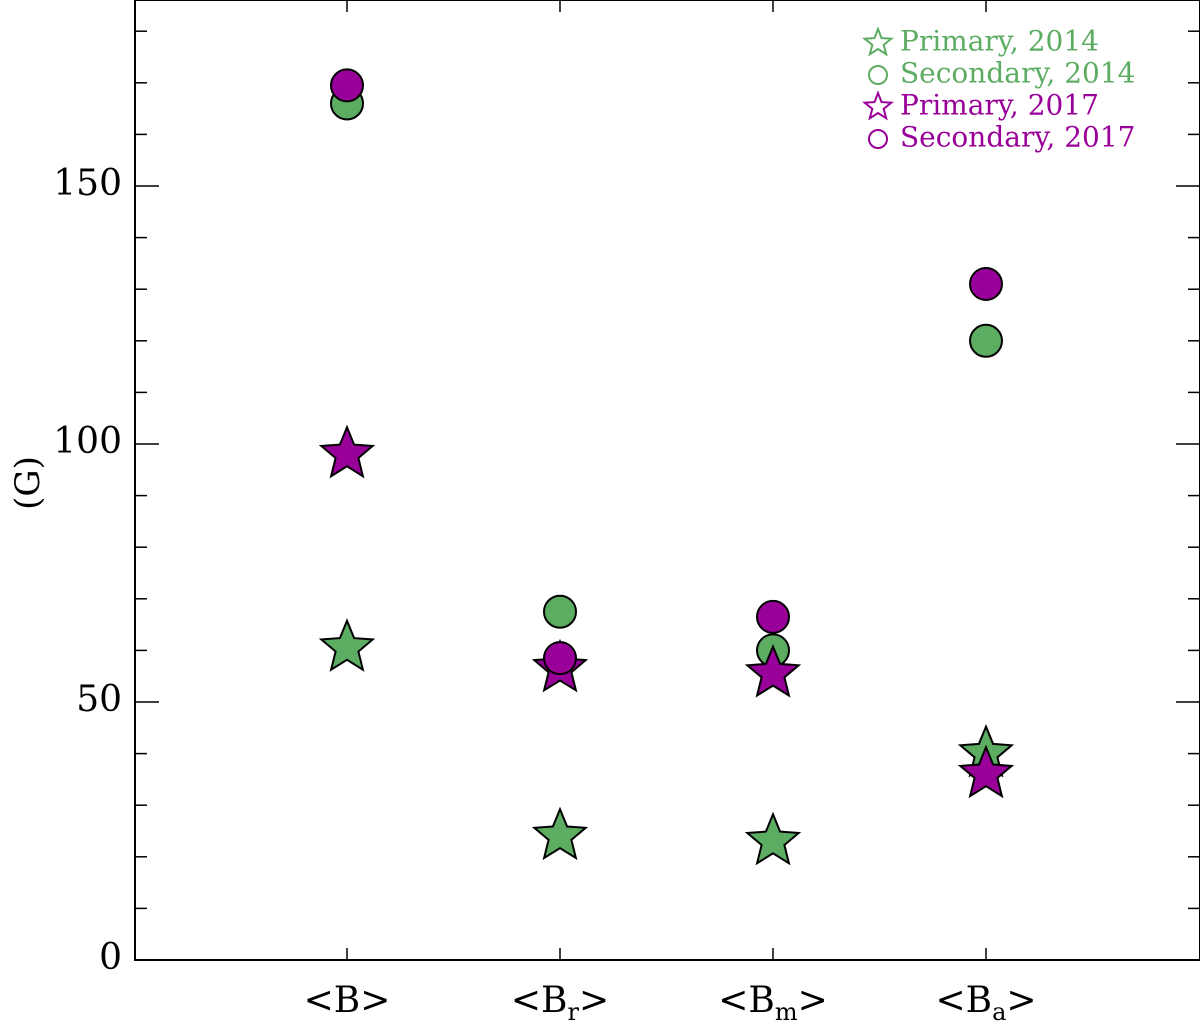 This screenshot has height=1022, width=1200. Describe the element at coordinates (999, 41) in the screenshot. I see `legend-label: Primary, 2014` at that location.